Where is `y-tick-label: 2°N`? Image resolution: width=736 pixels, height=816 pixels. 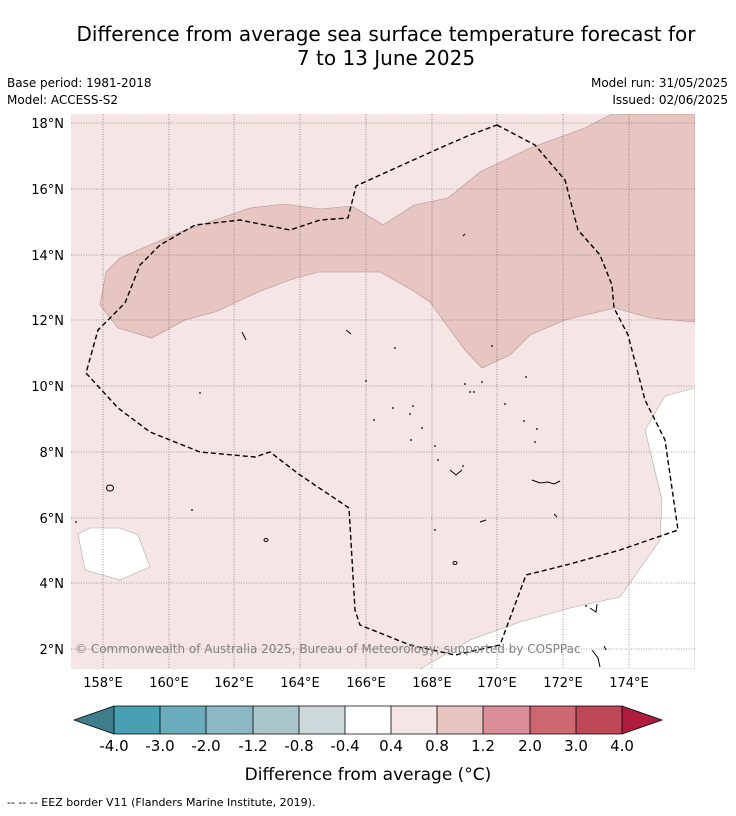 y-tick-label: 2°N is located at coordinates (52, 650).